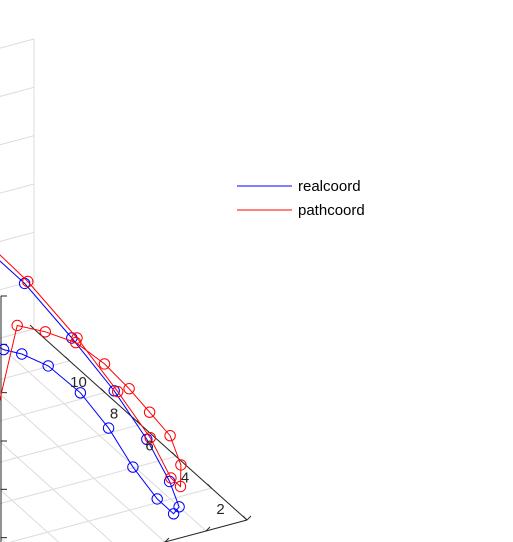 This screenshot has width=513, height=542. Describe the element at coordinates (329, 186) in the screenshot. I see `legend-label-realcoord: realcoord` at that location.